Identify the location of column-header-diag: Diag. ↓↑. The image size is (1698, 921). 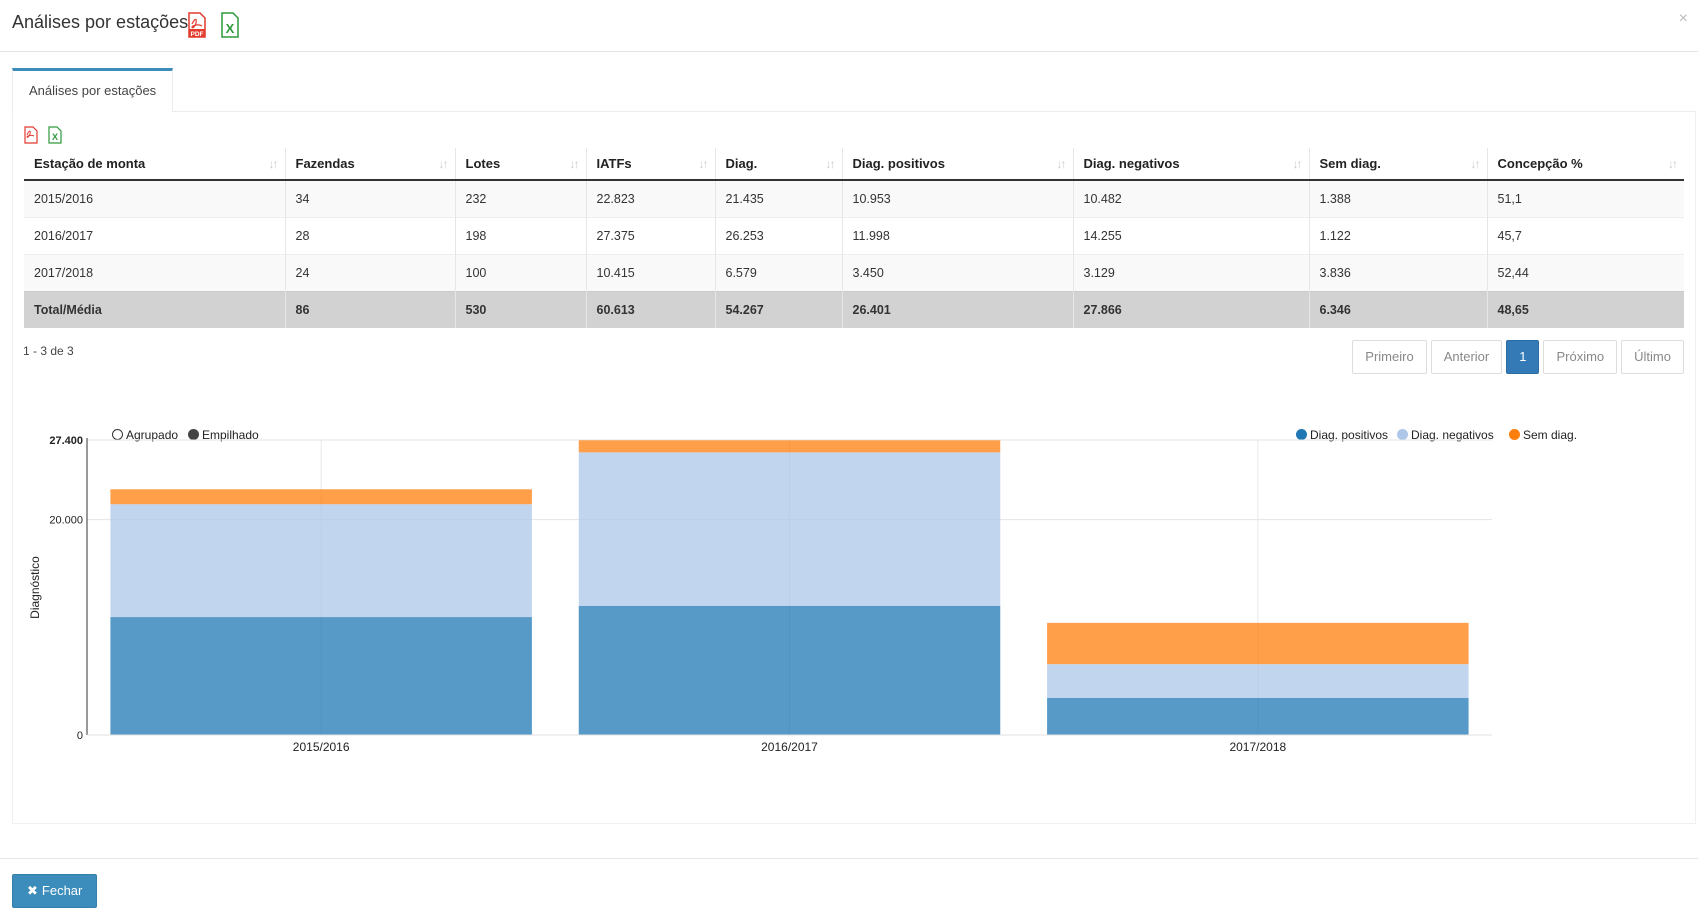
(779, 164).